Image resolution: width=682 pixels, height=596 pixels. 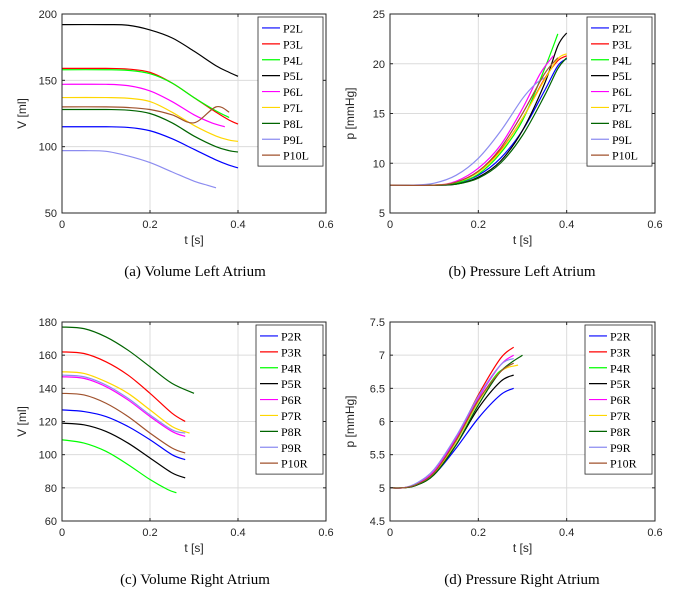 What do you see at coordinates (48, 389) in the screenshot?
I see `y-tick-label: 140` at bounding box center [48, 389].